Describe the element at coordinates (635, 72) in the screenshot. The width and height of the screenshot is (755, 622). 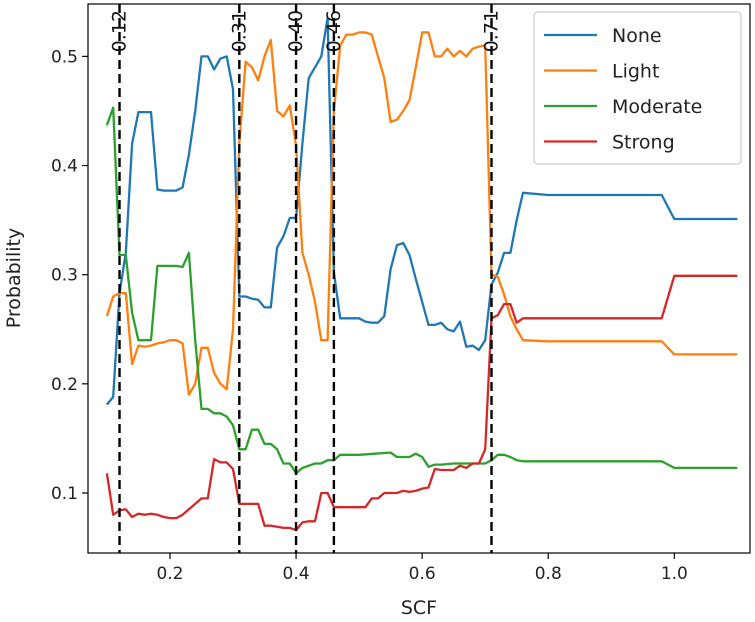
I see `legend-label-light: Light` at that location.